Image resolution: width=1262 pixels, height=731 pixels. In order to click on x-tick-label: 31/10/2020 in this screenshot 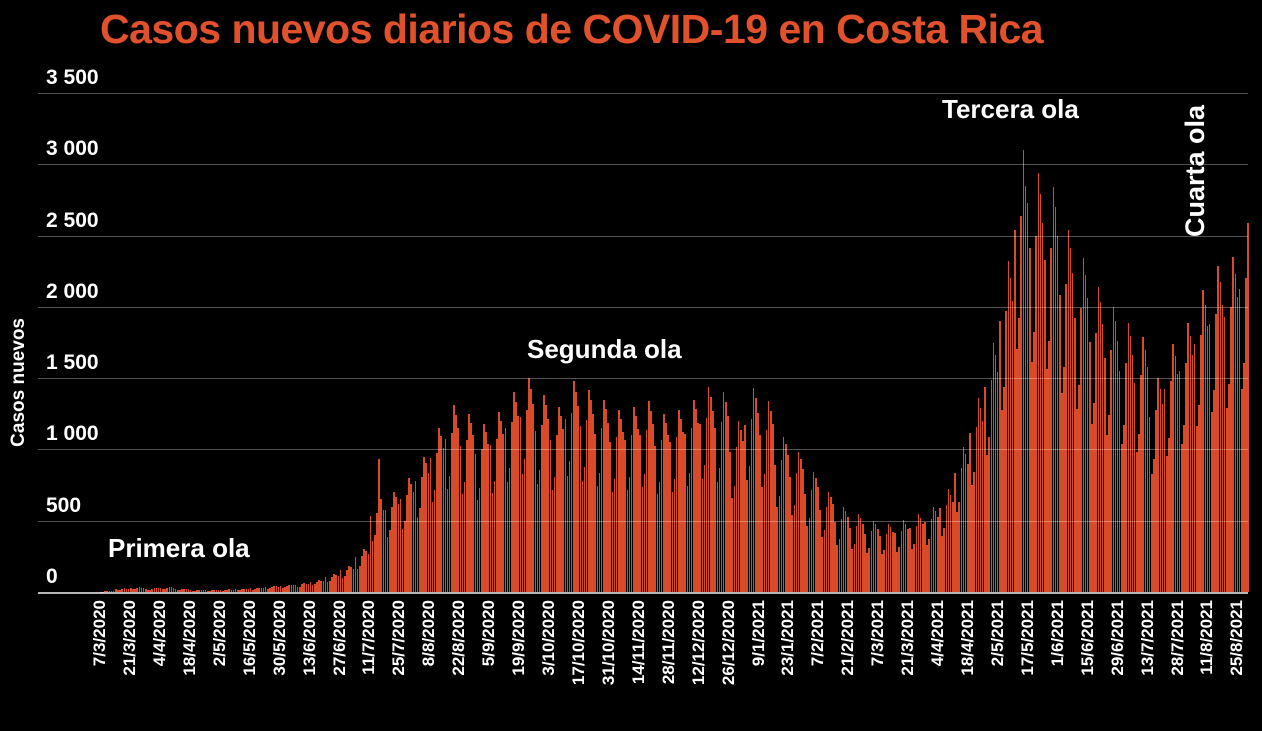, I will do `click(608, 643)`.